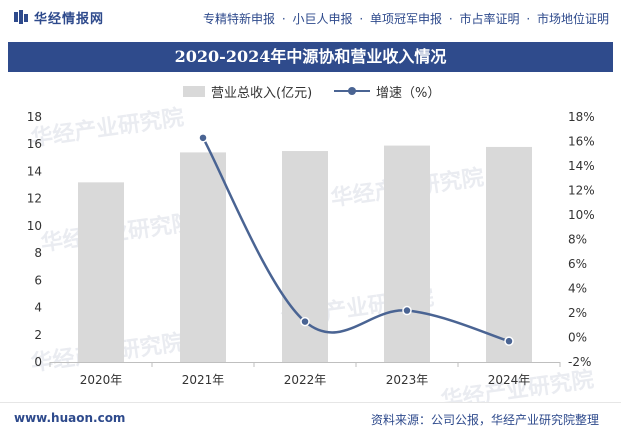 This screenshot has width=621, height=441. I want to click on right-axis-tick-label: -2%, so click(579, 362).